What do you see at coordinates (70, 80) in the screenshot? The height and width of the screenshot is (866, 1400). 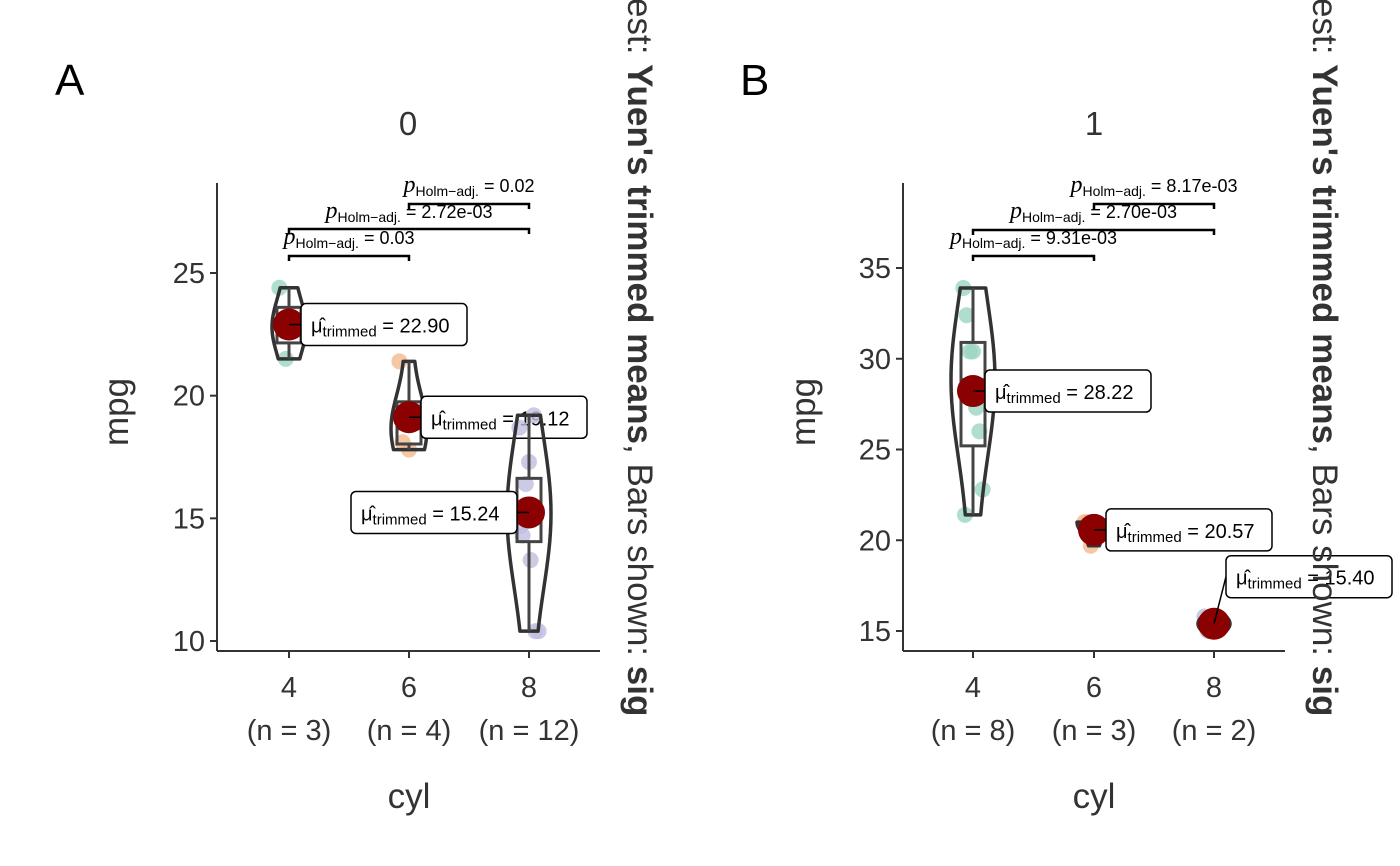 I see `panel-tag: A` at bounding box center [70, 80].